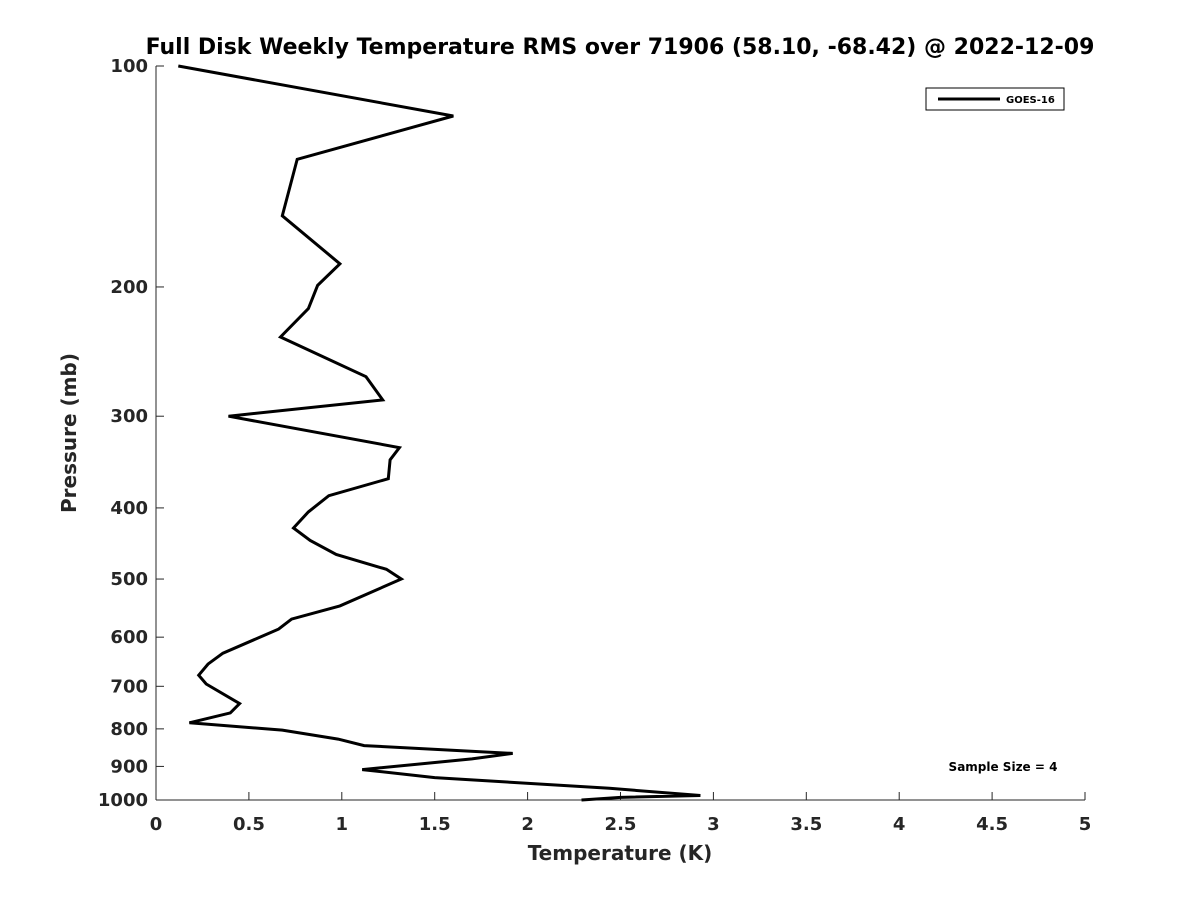  What do you see at coordinates (129, 686) in the screenshot?
I see `y-tick-label: 700` at bounding box center [129, 686].